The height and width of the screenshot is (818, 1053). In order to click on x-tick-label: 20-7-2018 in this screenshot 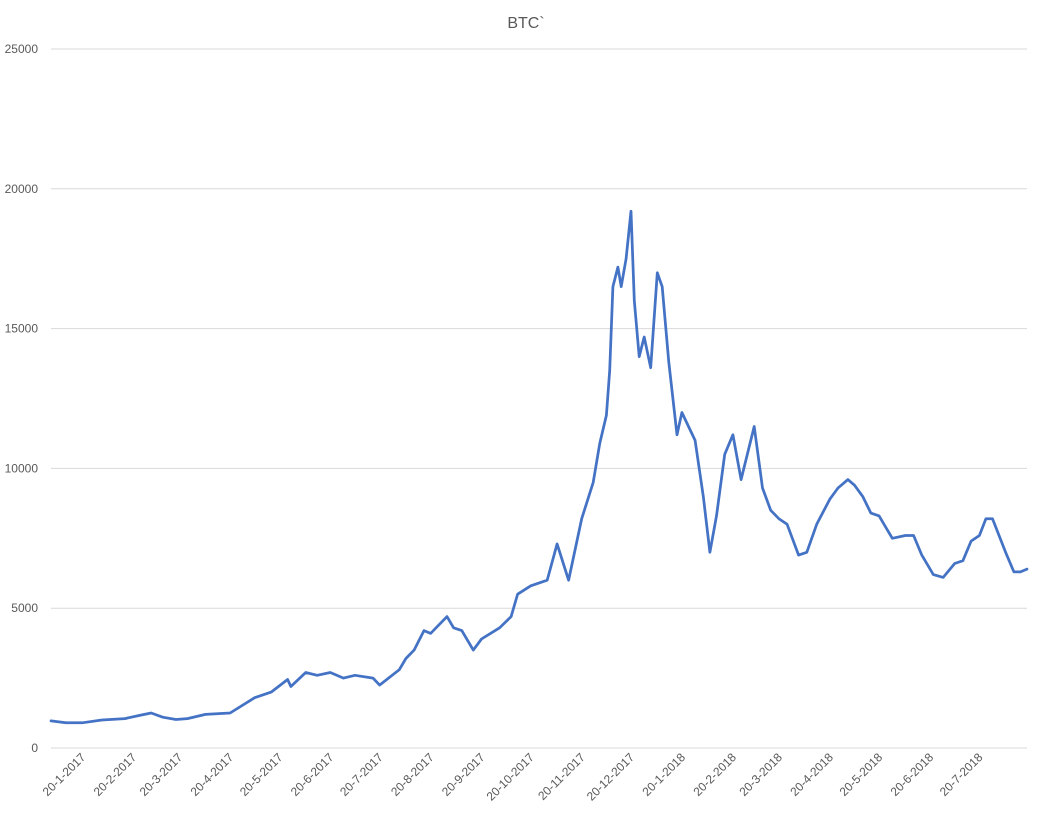, I will do `click(961, 774)`.